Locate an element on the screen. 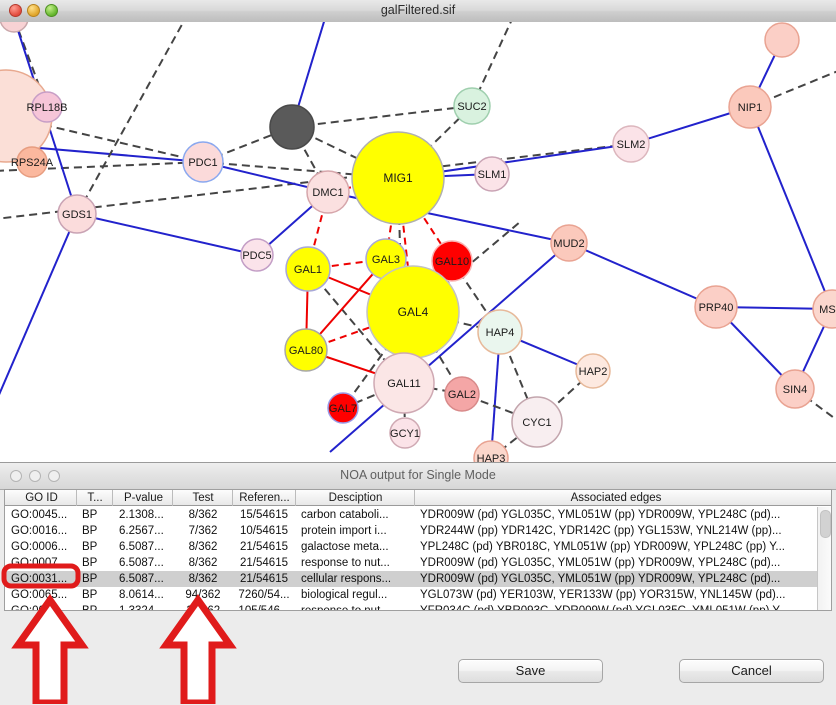 The image size is (836, 705). network-node-n-cut-topright is located at coordinates (782, 40).